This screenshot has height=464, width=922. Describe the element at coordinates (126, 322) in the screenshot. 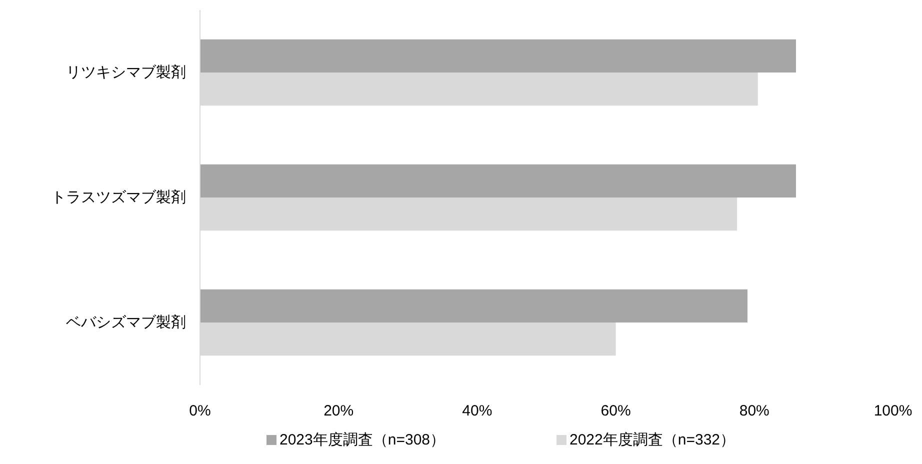

I see `y-tick-label: ベバシズマブ製剤` at that location.